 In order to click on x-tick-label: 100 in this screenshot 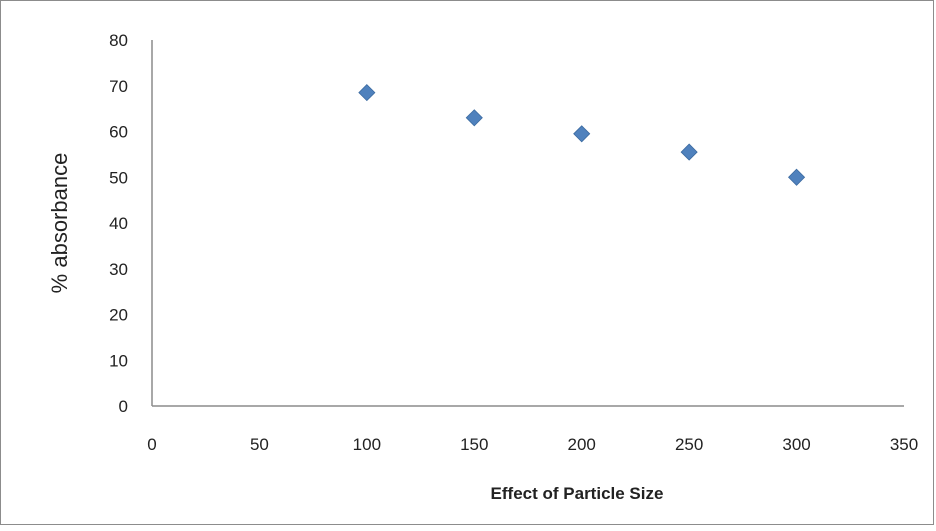, I will do `click(367, 444)`.